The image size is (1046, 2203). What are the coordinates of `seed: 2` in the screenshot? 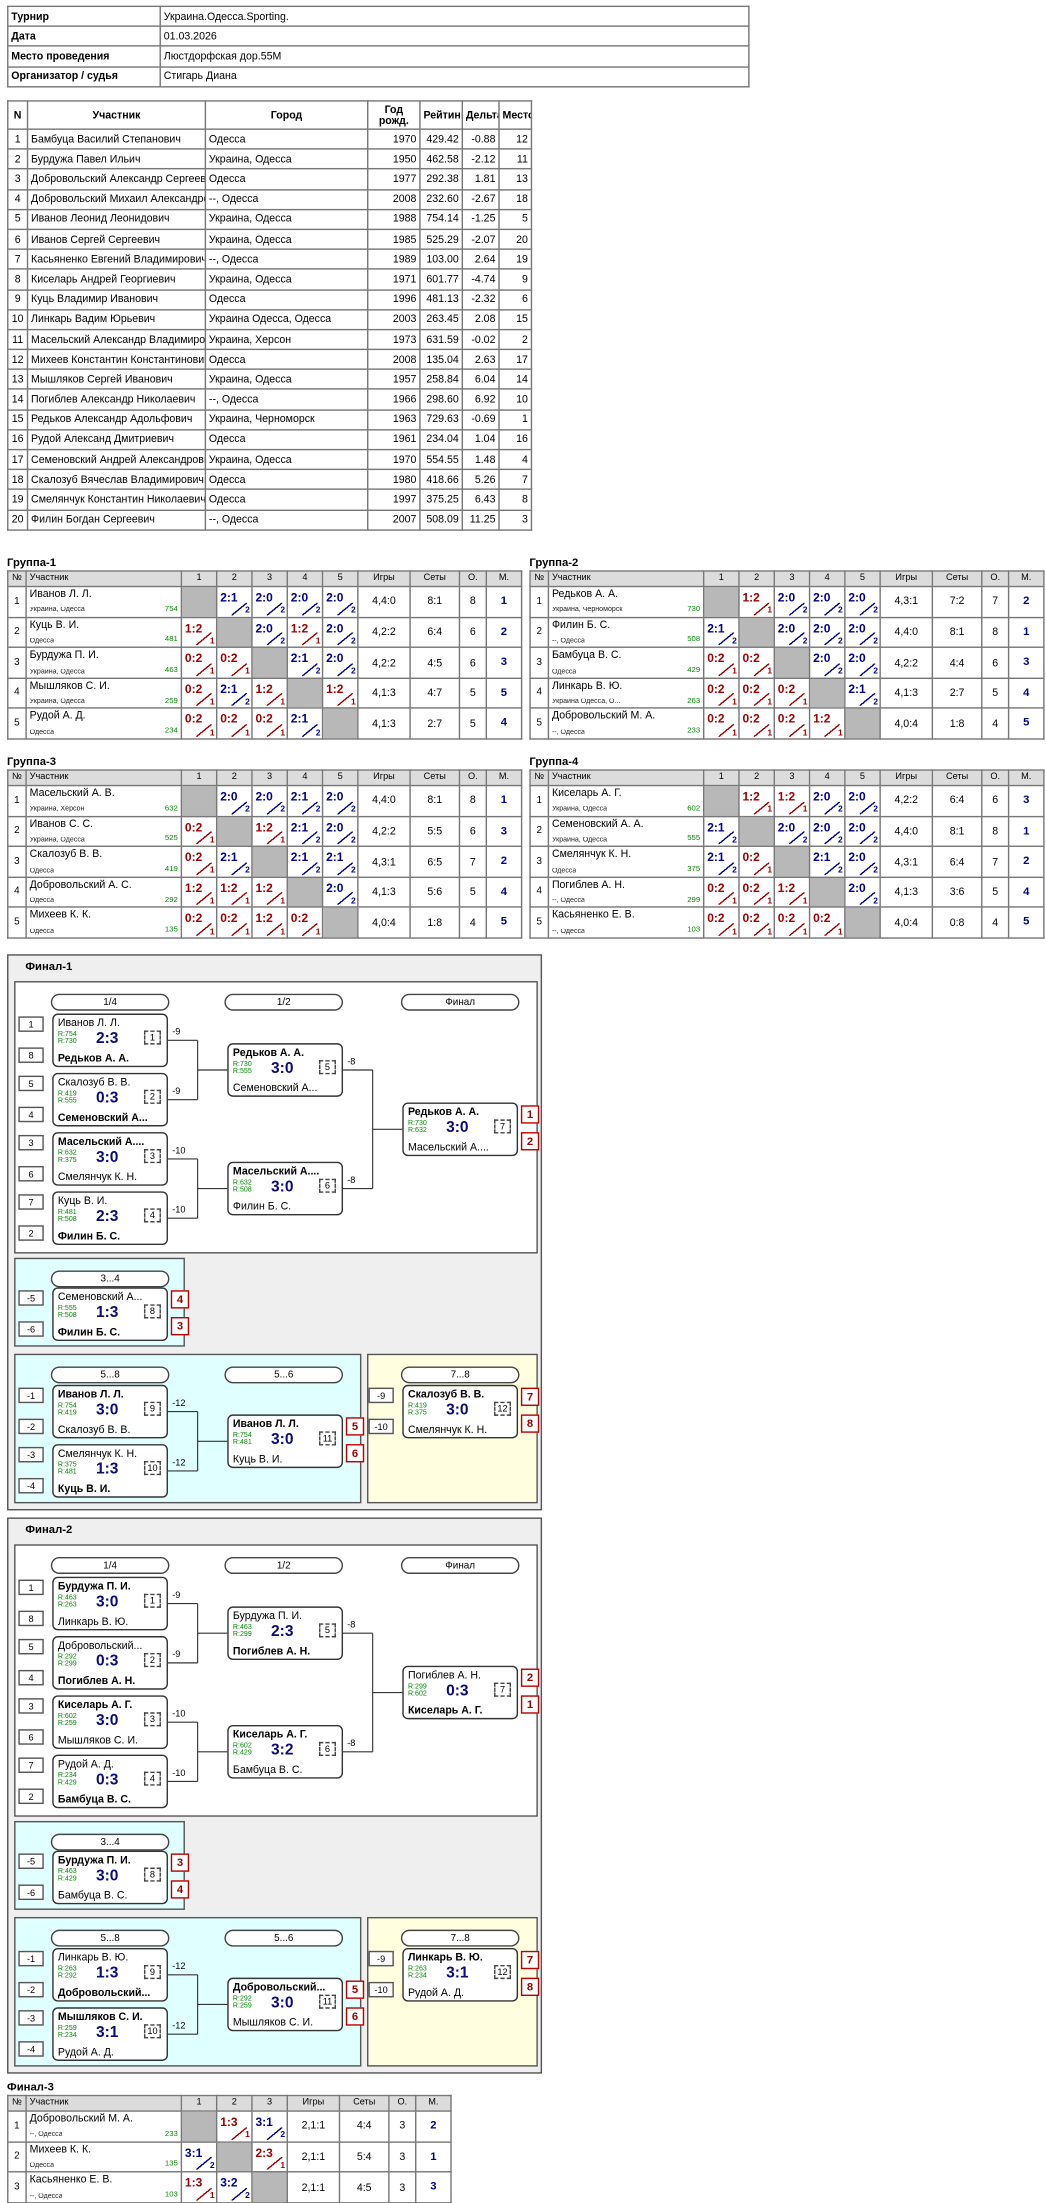 It's located at (31, 1233).